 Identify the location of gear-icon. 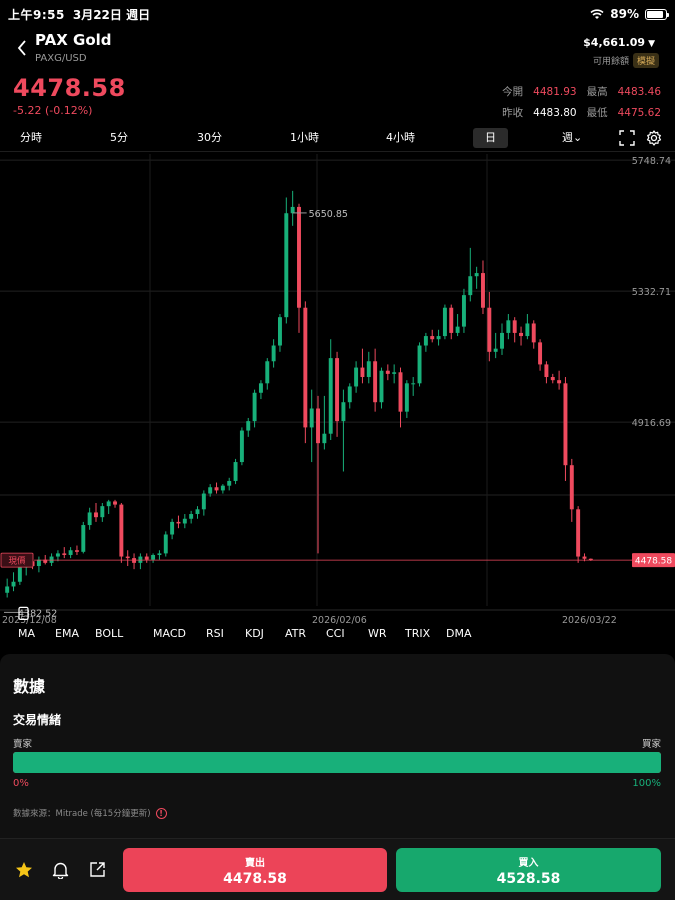
(654, 138).